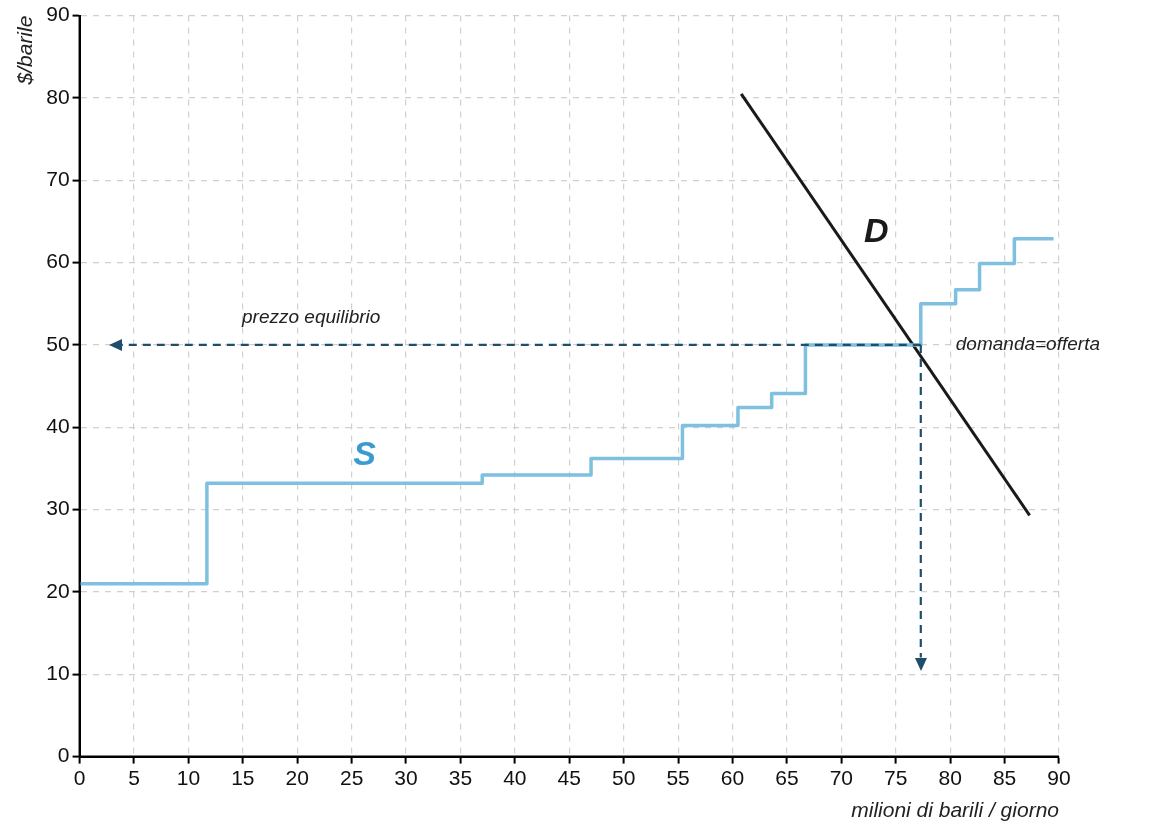 This screenshot has height=828, width=1169. What do you see at coordinates (134, 777) in the screenshot?
I see `x-tick-label: 5` at bounding box center [134, 777].